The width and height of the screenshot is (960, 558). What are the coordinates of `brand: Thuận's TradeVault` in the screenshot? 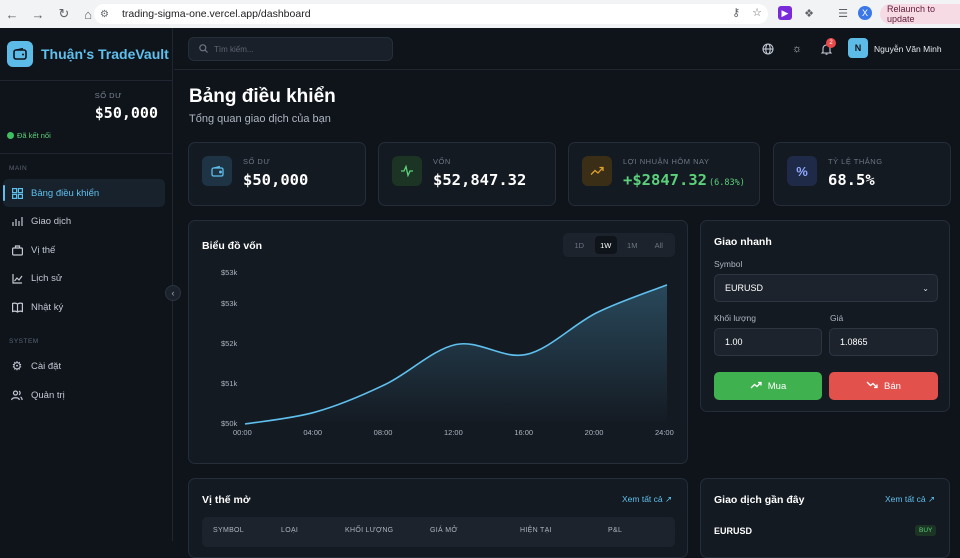 It's located at (88, 54).